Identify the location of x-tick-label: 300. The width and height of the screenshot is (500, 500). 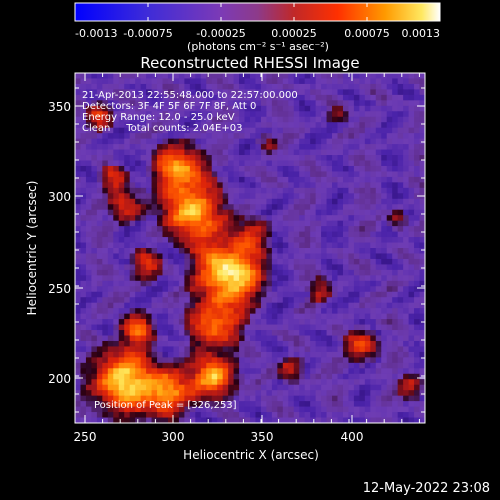
(173, 437).